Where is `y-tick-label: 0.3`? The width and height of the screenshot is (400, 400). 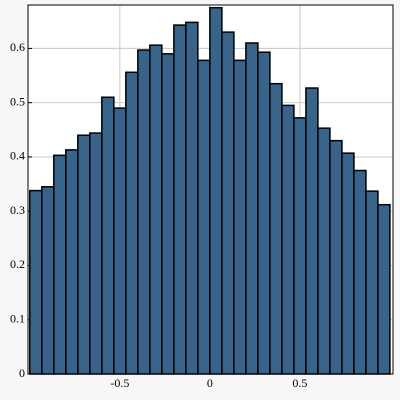
y-tick-label: 0.3 is located at coordinates (17, 210).